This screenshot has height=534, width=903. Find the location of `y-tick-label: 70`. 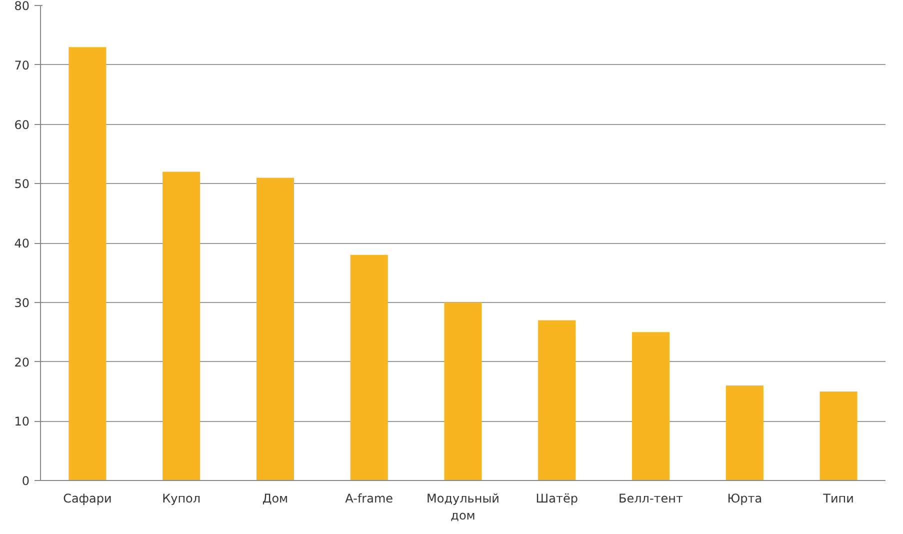

y-tick-label: 70 is located at coordinates (22, 65).